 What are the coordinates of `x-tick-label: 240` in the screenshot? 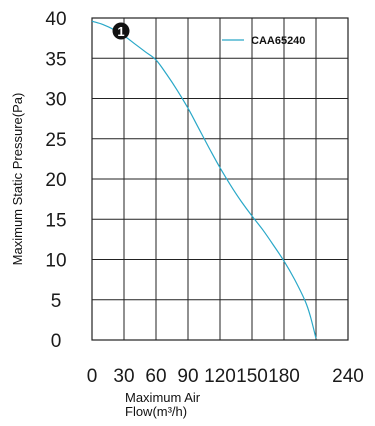 It's located at (348, 376).